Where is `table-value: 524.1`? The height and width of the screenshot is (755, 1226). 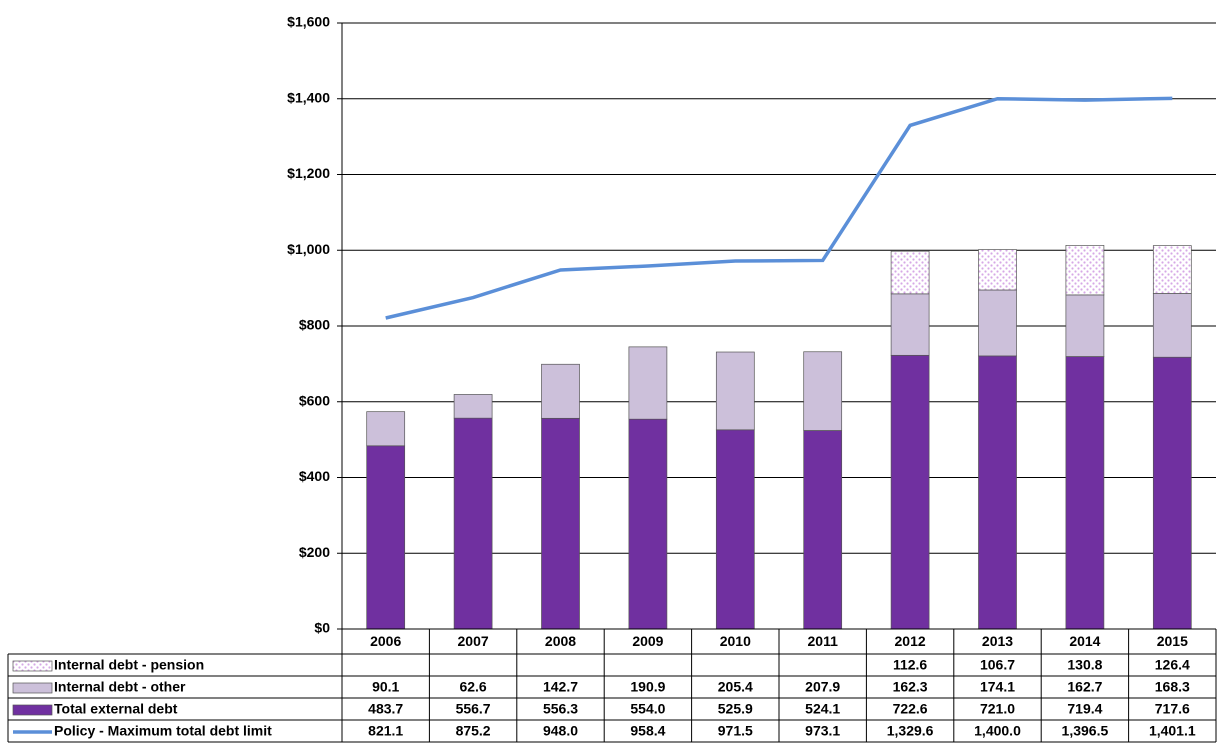
table-value: 524.1 is located at coordinates (822, 709).